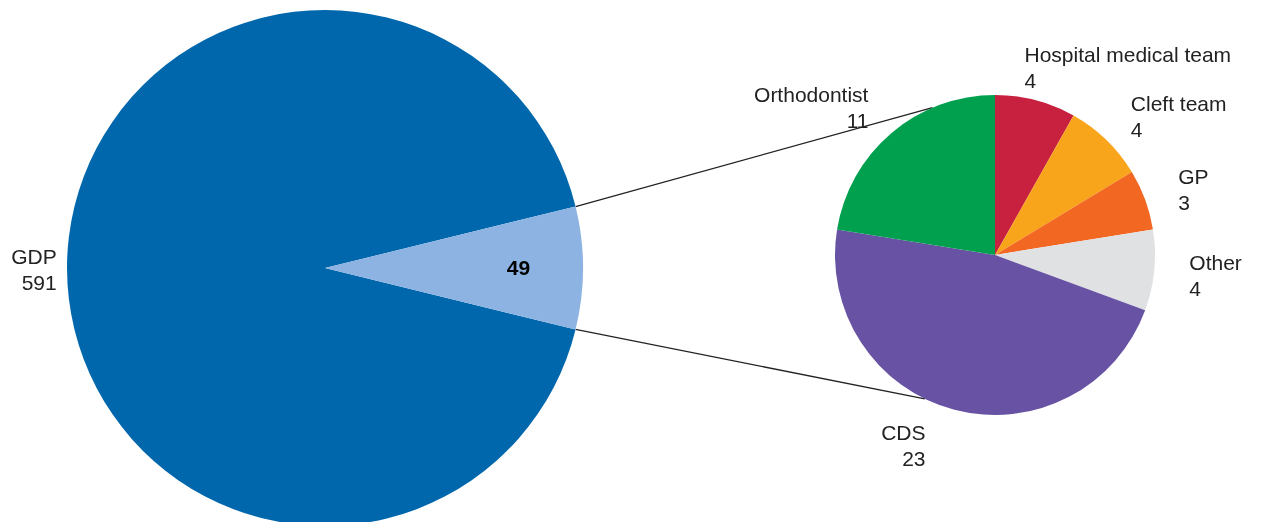  I want to click on slice-label: Orthodontist, so click(811, 95).